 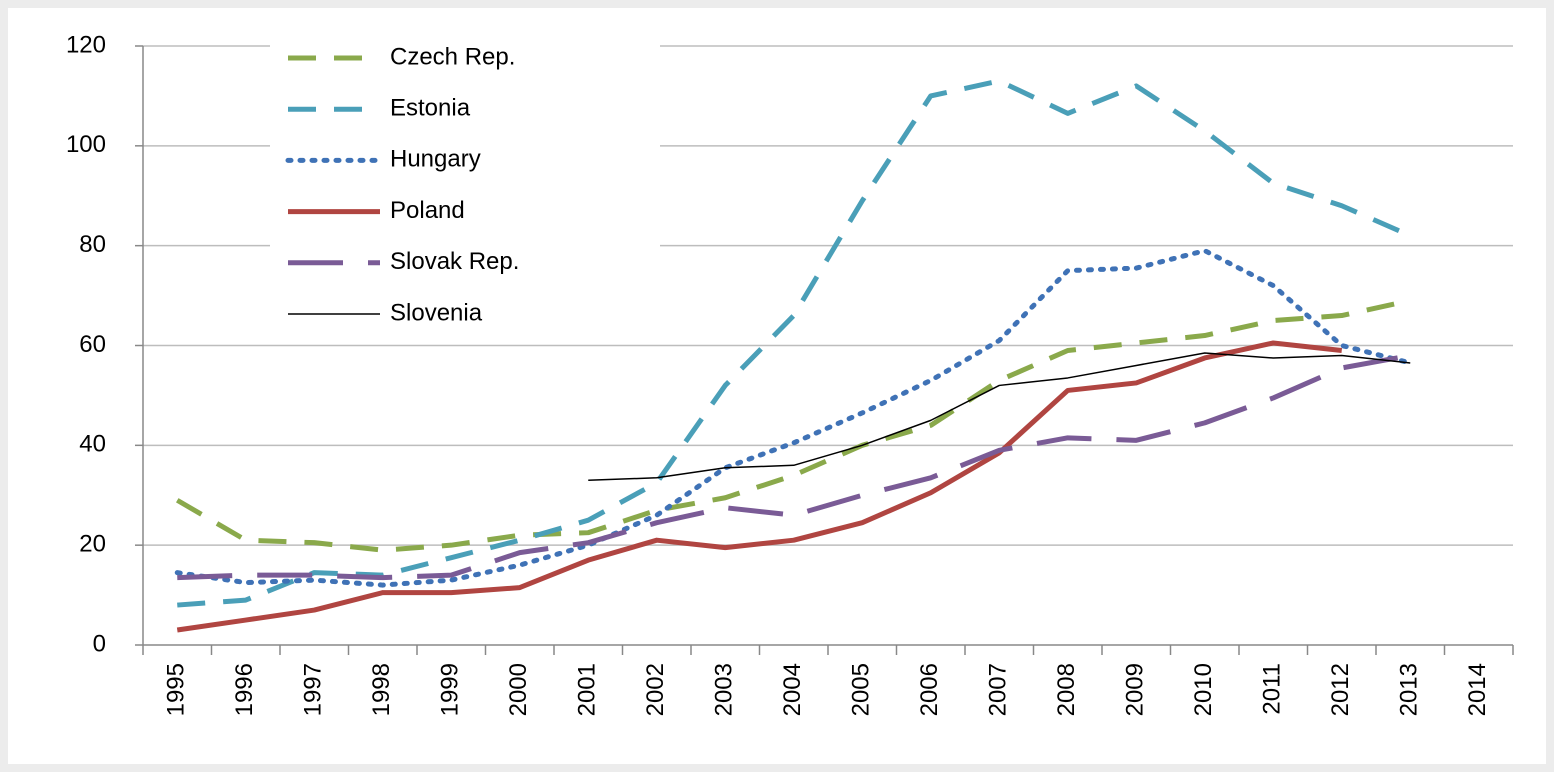 I want to click on y-tick-label: 100, so click(x=86, y=144).